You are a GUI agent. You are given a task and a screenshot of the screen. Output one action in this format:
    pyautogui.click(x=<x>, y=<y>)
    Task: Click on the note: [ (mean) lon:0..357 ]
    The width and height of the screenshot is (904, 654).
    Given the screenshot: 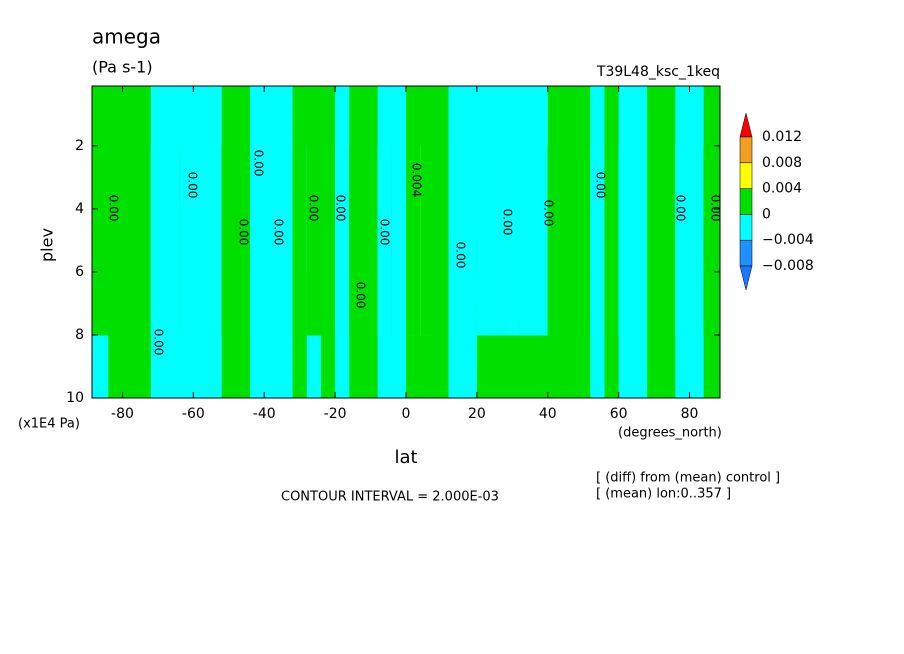 What is the action you would take?
    pyautogui.click(x=663, y=494)
    